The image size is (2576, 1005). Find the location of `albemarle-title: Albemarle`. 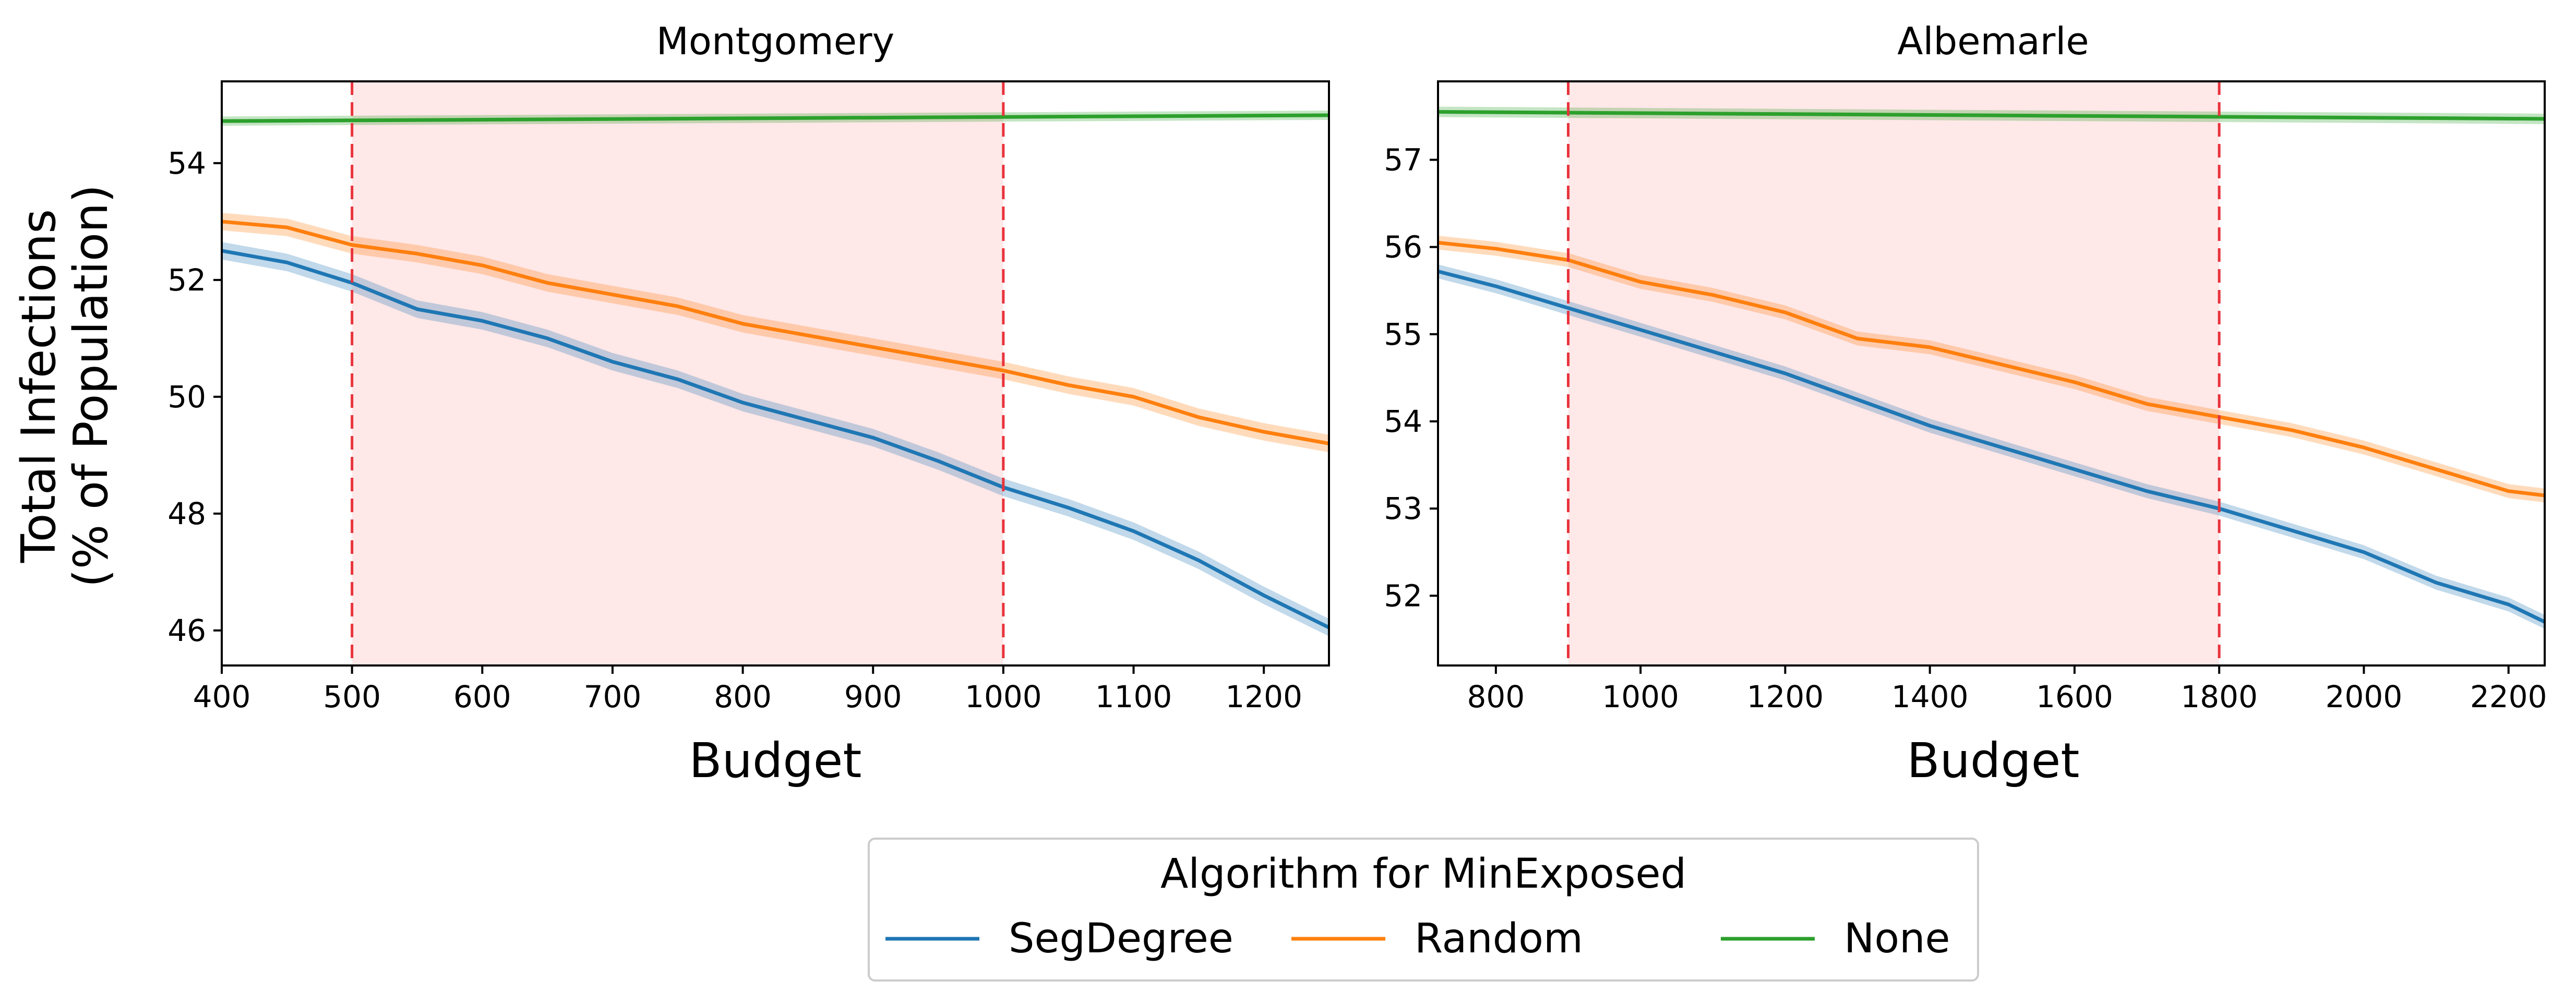

albemarle-title: Albemarle is located at coordinates (1993, 41).